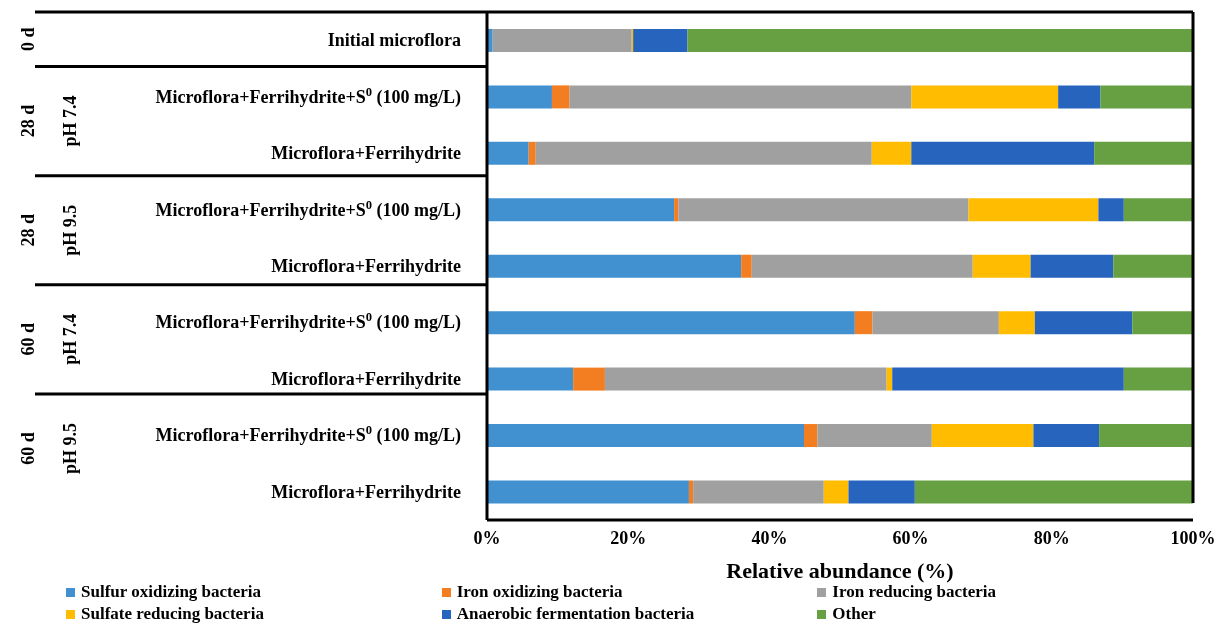 The height and width of the screenshot is (632, 1229). I want to click on x-tick-label: 100%, so click(1193, 538).